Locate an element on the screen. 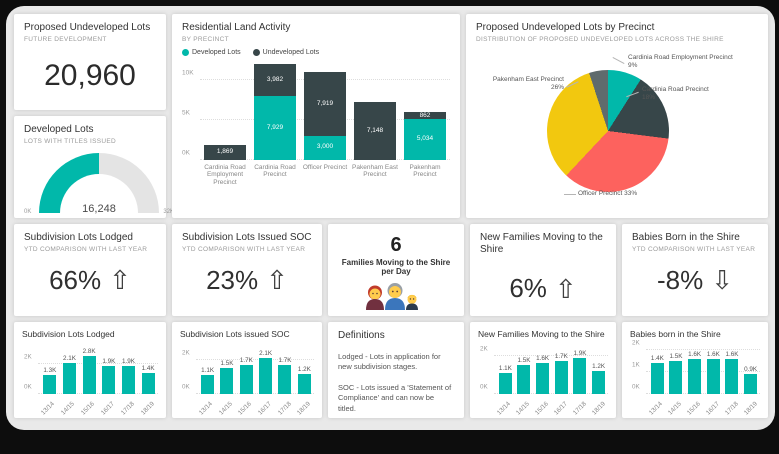  bar-value-label: 1.1K is located at coordinates (208, 371).